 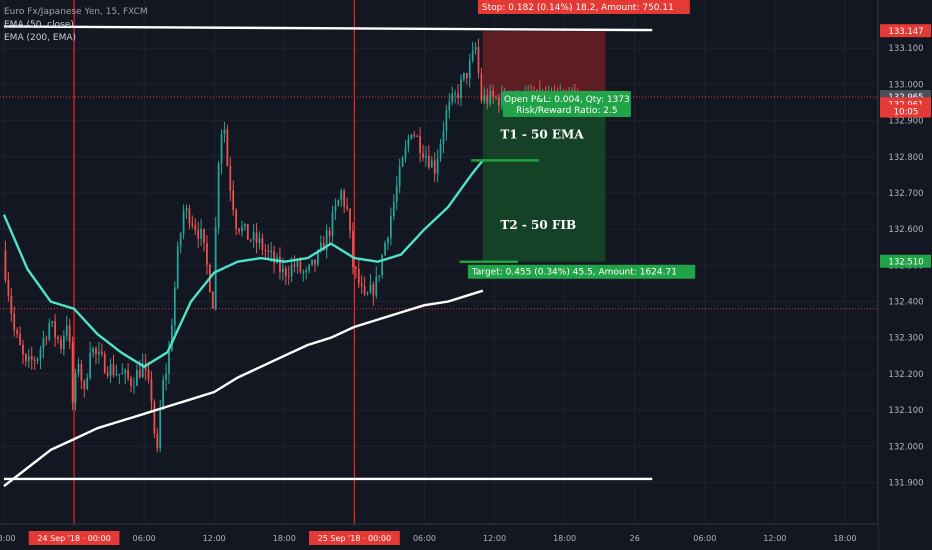 What do you see at coordinates (424, 538) in the screenshot?
I see `x-tick-label: 06:00` at bounding box center [424, 538].